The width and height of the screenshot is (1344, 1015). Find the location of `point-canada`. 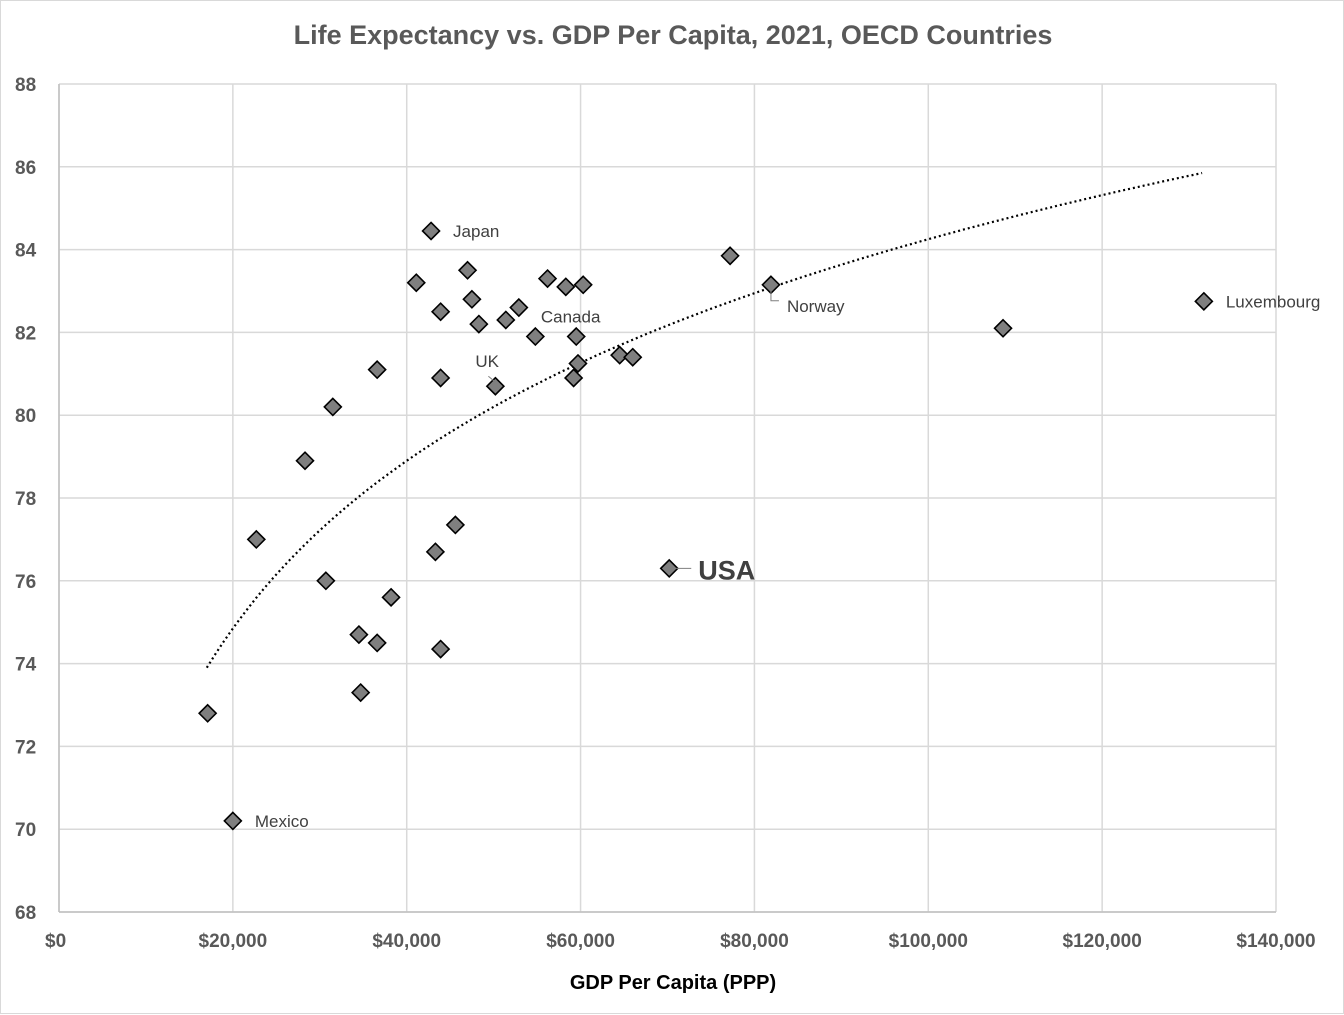

point-canada is located at coordinates (519, 307).